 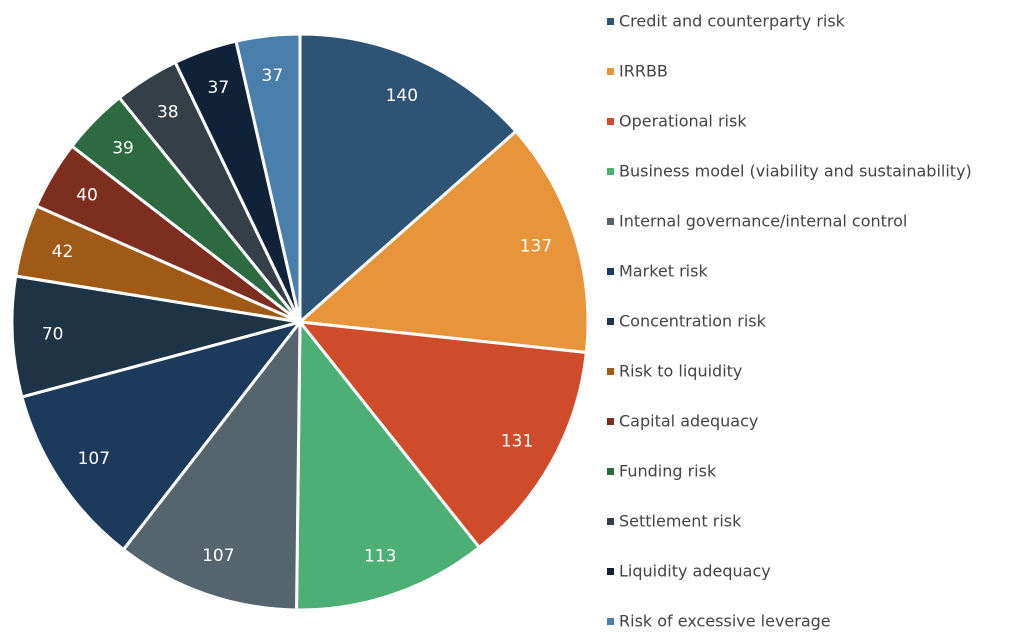 What do you see at coordinates (763, 221) in the screenshot?
I see `legend-label: Internal governance/internal control` at bounding box center [763, 221].